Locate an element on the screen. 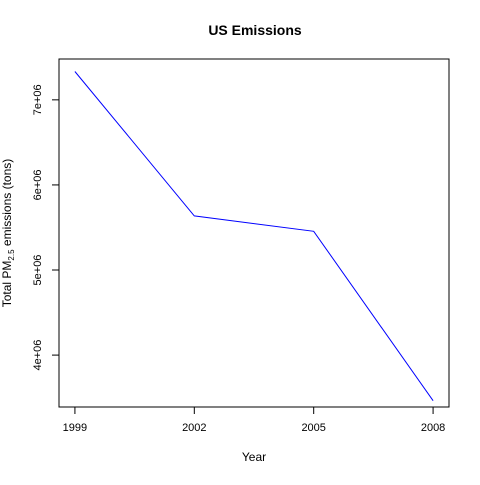  y-tick-label: 7e+06 is located at coordinates (38, 99).